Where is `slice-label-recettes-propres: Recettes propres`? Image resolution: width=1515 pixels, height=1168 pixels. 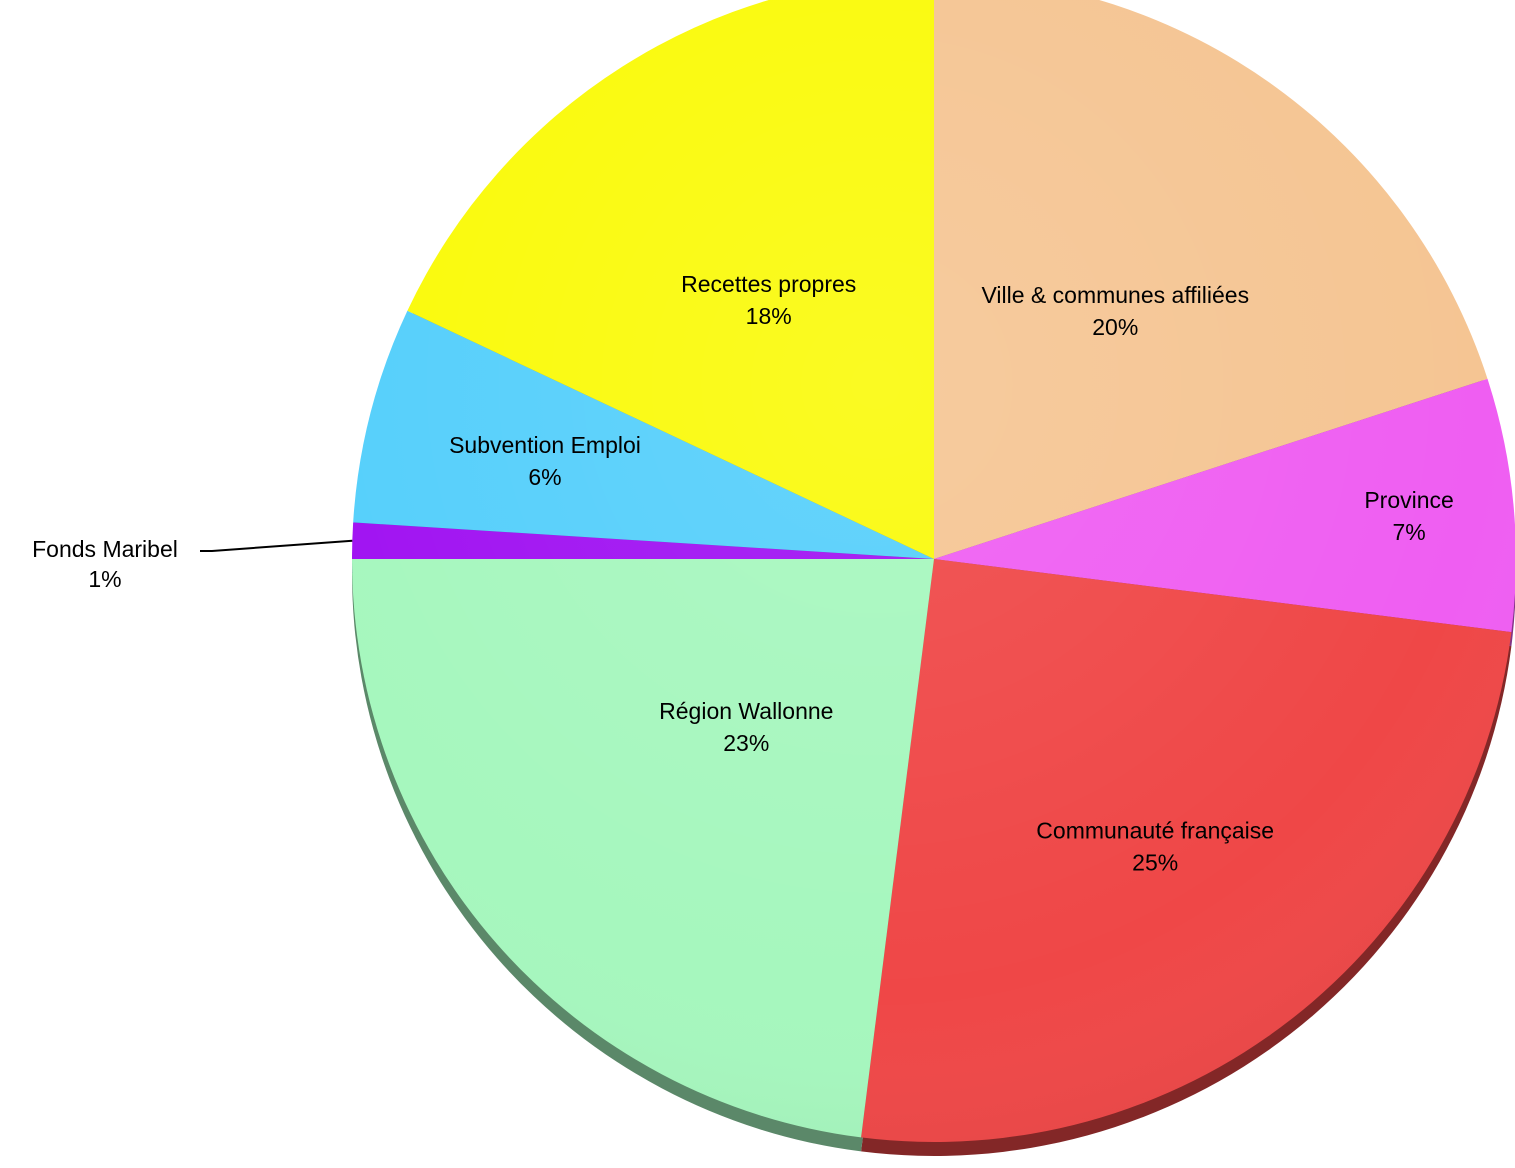
slice-label-recettes-propres: Recettes propres is located at coordinates (768, 284).